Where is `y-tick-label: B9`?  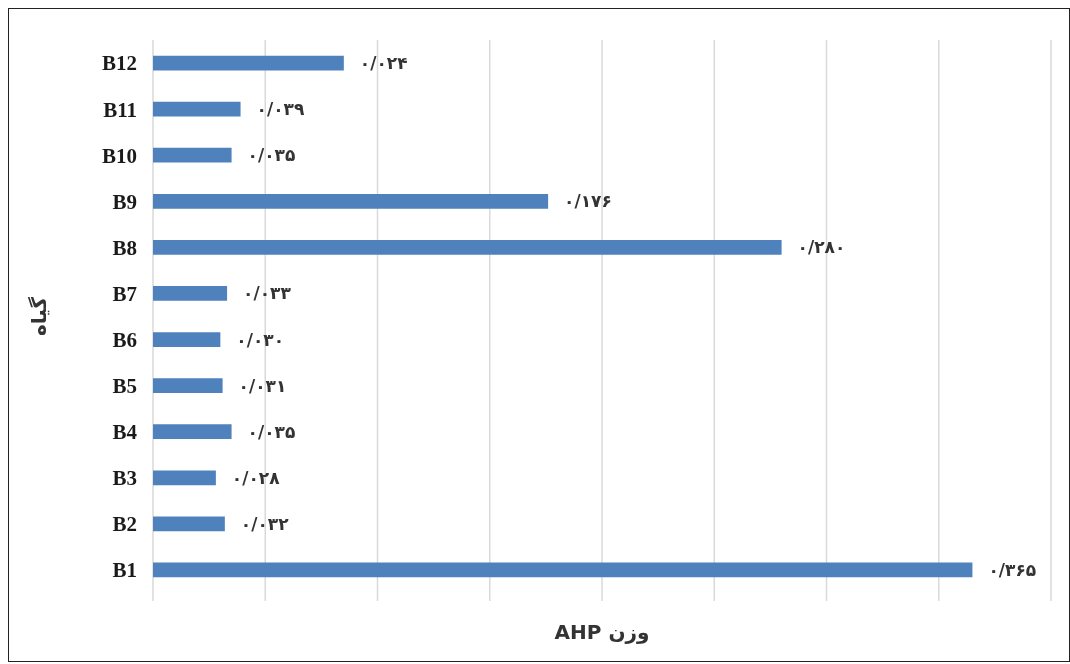 y-tick-label: B9 is located at coordinates (124, 201).